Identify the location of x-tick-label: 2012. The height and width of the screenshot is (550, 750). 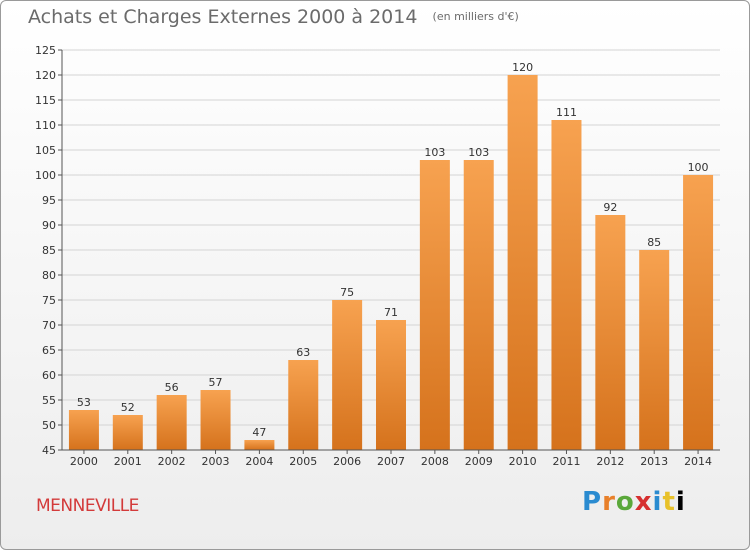
(610, 461).